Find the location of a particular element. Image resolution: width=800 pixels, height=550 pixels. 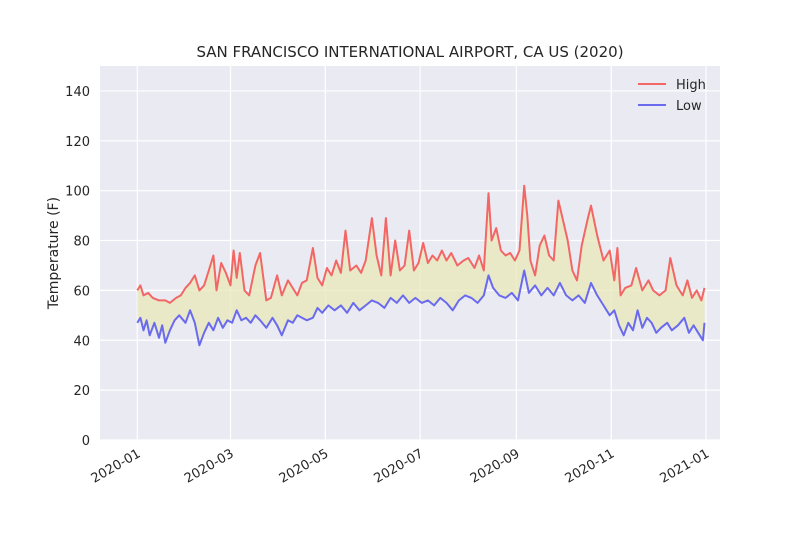

x-tick-label: 2020-01 is located at coordinates (116, 466).